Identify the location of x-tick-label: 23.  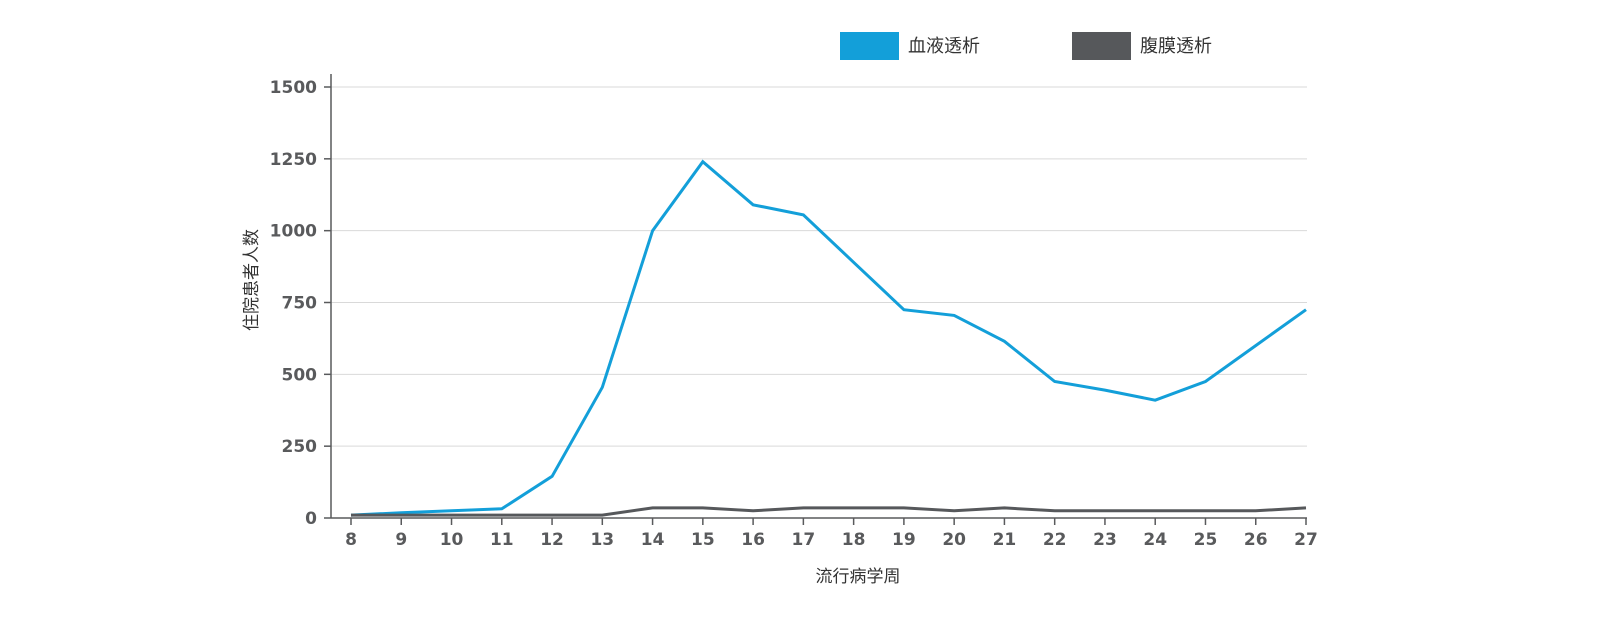
(1105, 540).